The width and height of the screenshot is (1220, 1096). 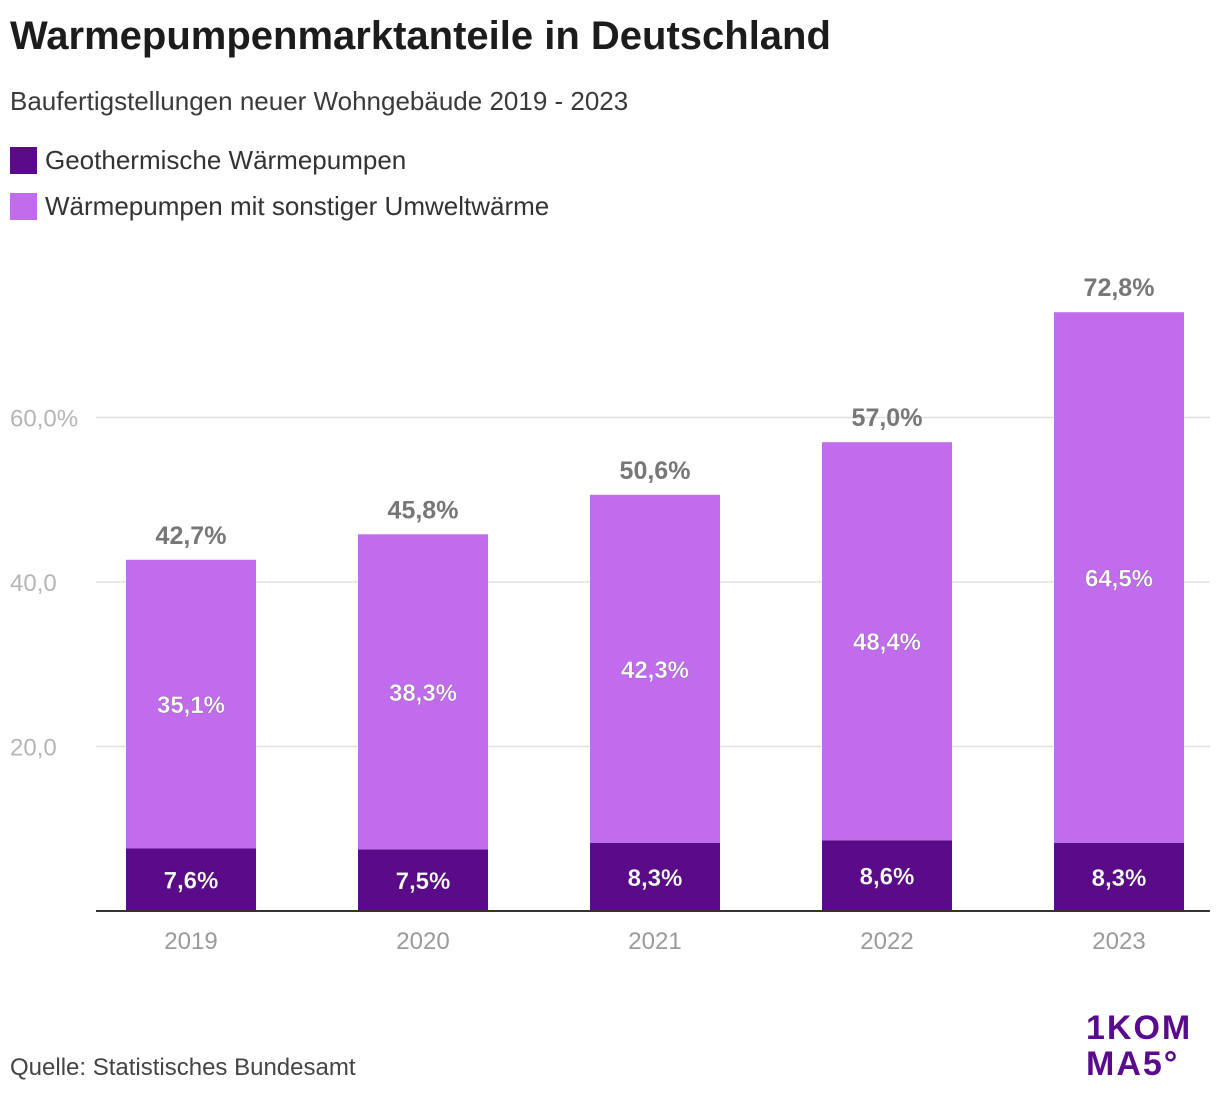 I want to click on legend-item-geothermal: Geothermische Wärmepumpen, so click(x=279, y=160).